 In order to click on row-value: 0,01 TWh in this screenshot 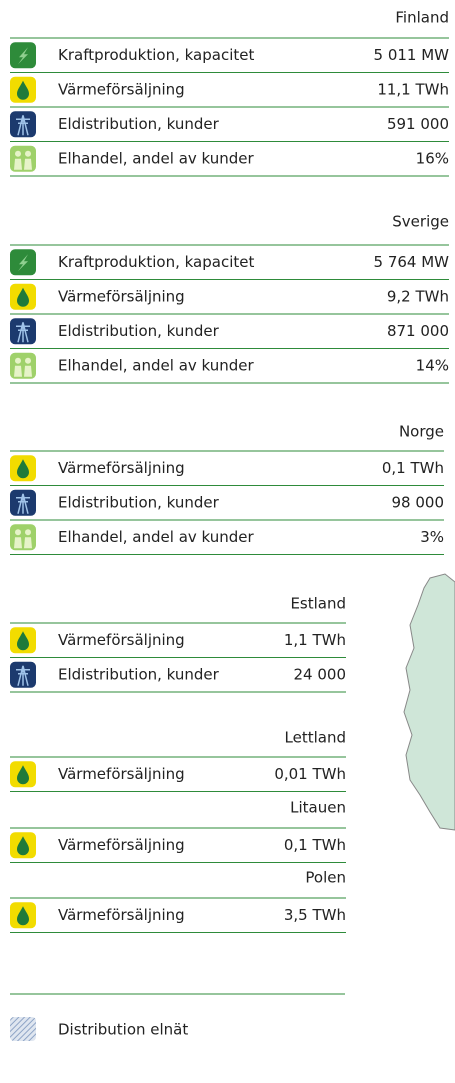, I will do `click(310, 774)`.